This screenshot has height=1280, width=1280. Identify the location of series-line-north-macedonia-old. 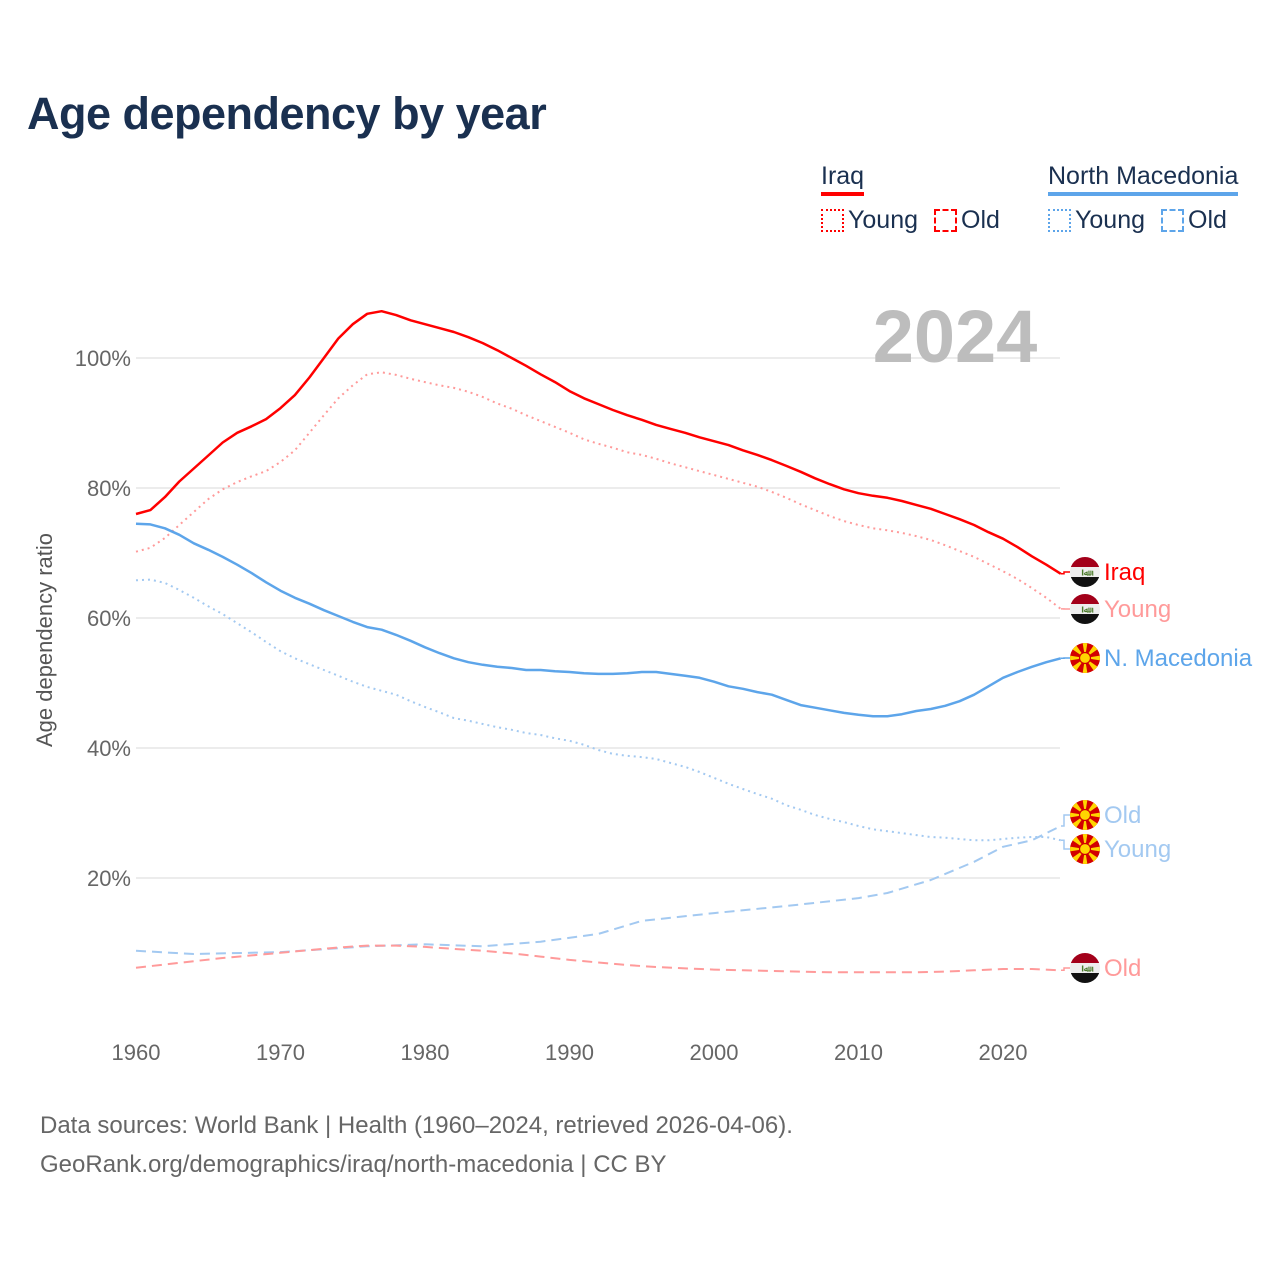
(598, 890).